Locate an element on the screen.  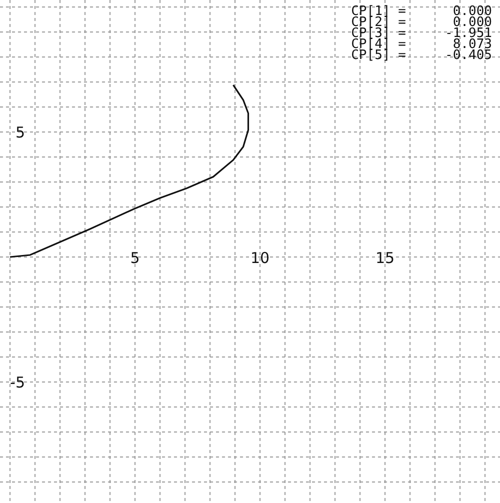
x-tick-label: 10 is located at coordinates (260, 258).